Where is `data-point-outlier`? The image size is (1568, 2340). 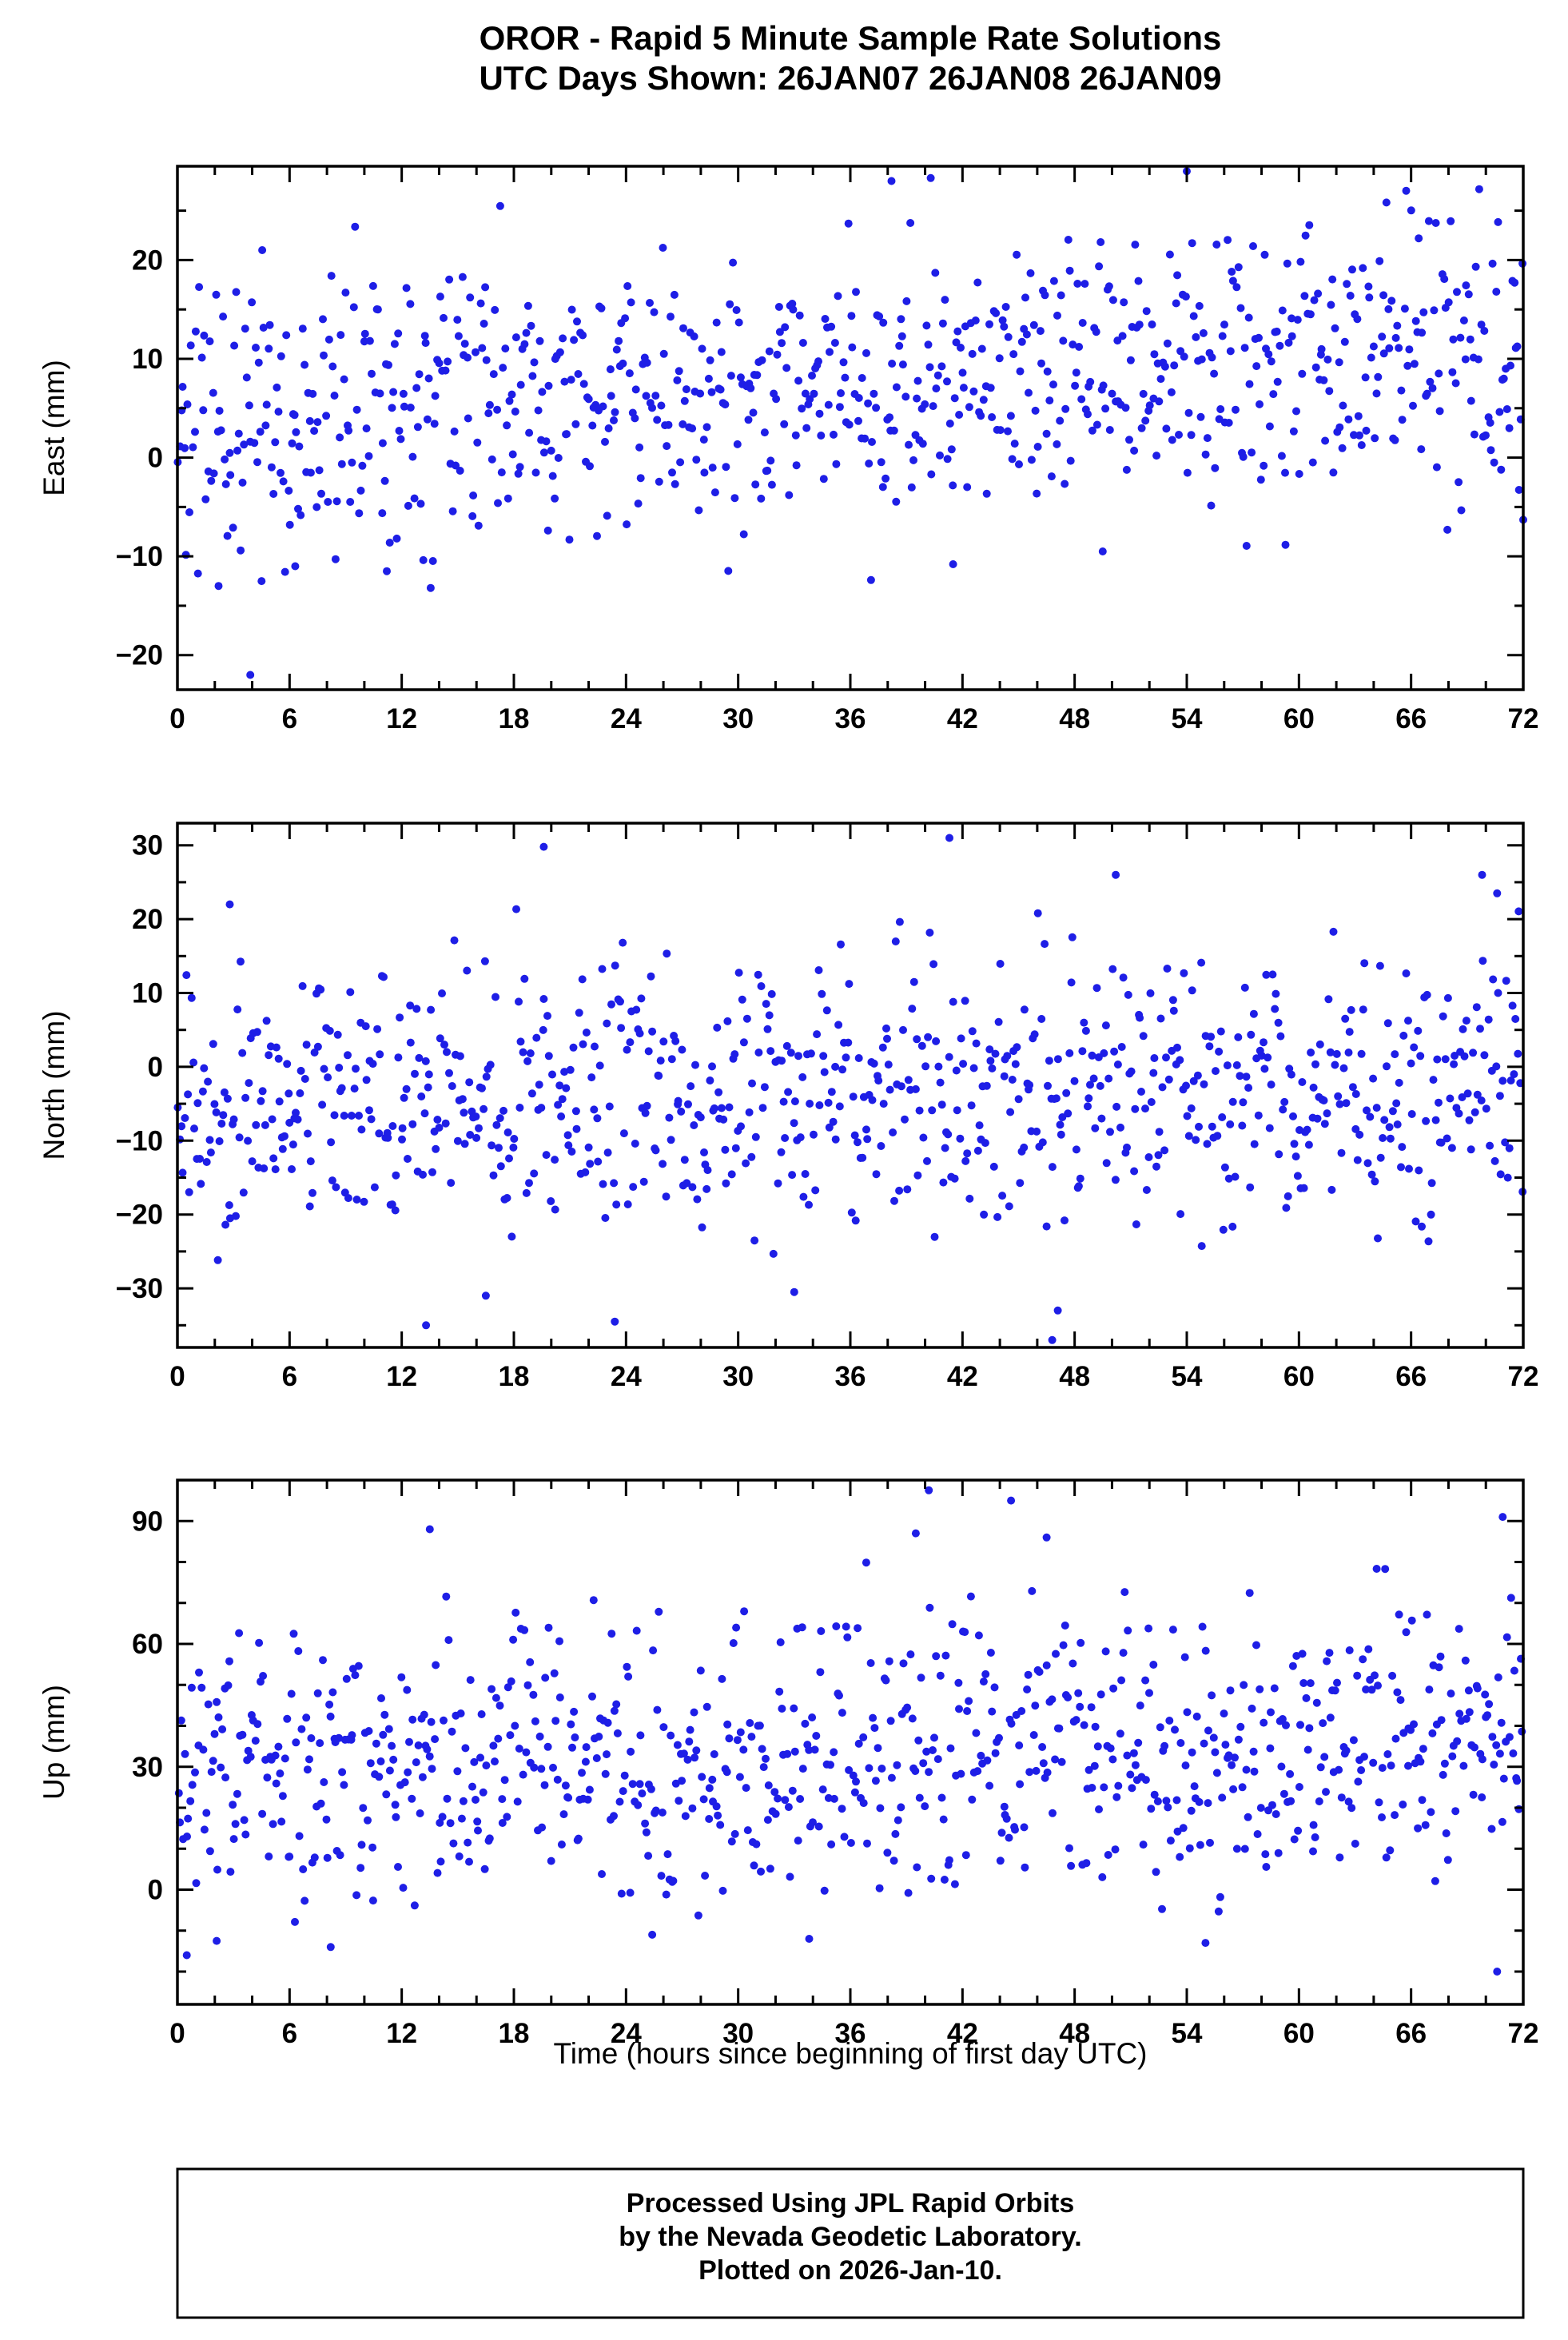
data-point-outlier is located at coordinates (217, 1941).